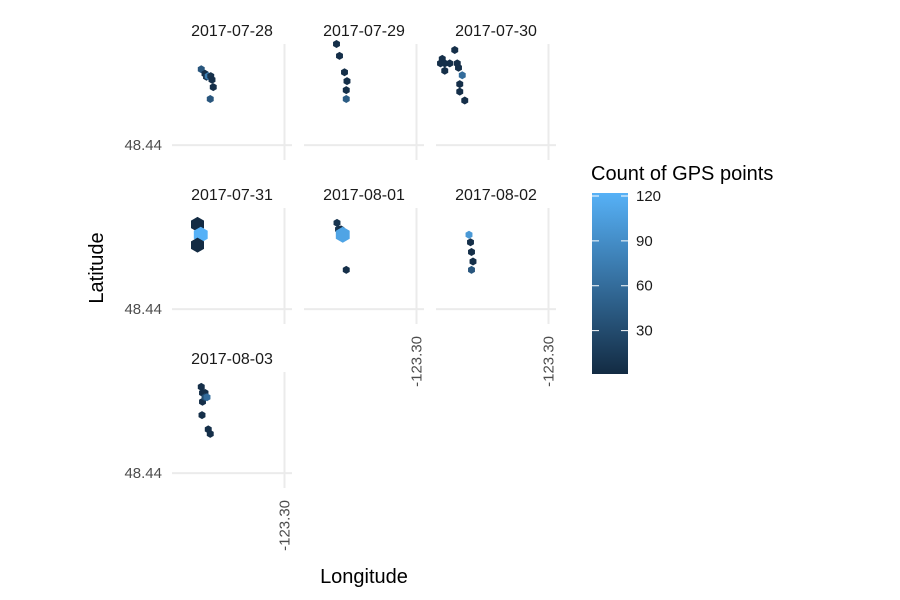 Image resolution: width=900 pixels, height=600 pixels. Describe the element at coordinates (644, 241) in the screenshot. I see `legend-tick-label: 90` at that location.